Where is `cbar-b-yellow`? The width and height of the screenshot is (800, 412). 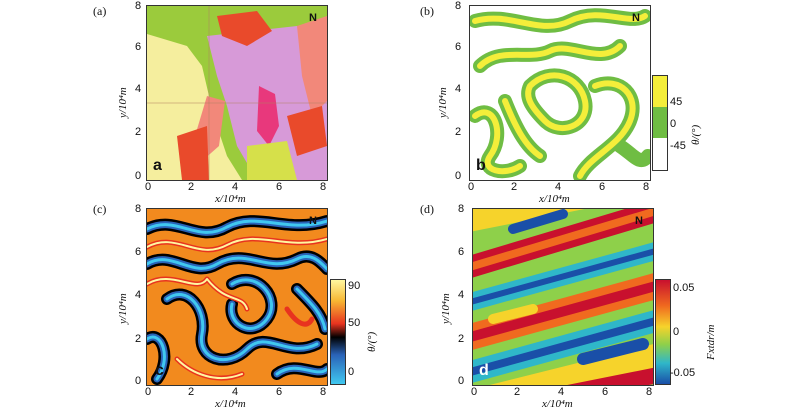 cbar-b-yellow is located at coordinates (660, 91).